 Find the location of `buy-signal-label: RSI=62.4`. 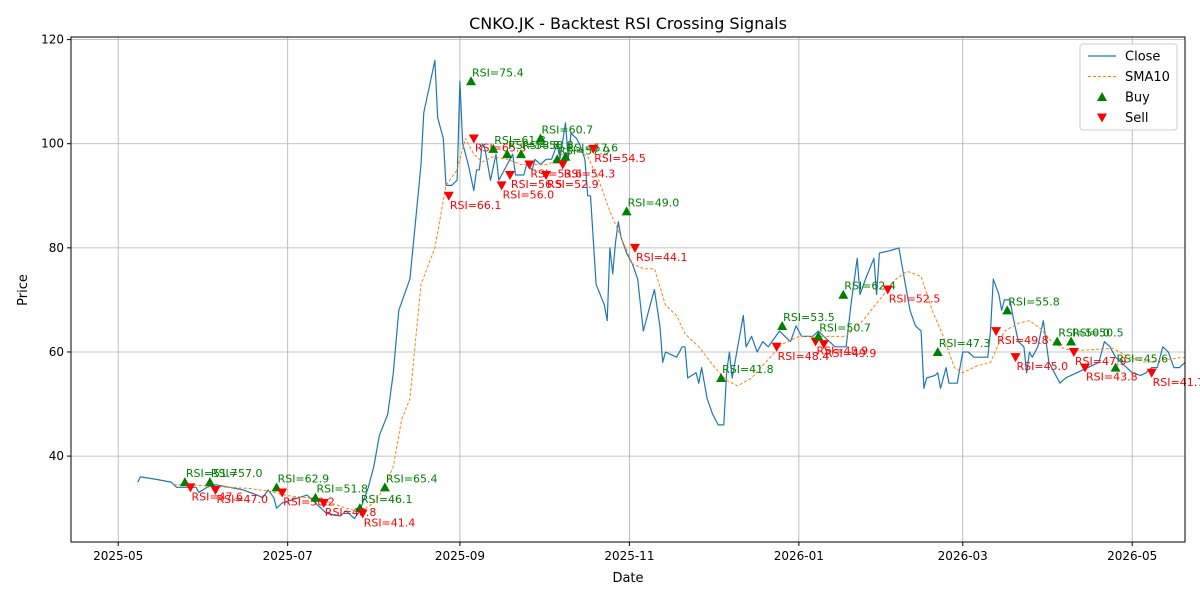

buy-signal-label: RSI=62.4 is located at coordinates (870, 286).